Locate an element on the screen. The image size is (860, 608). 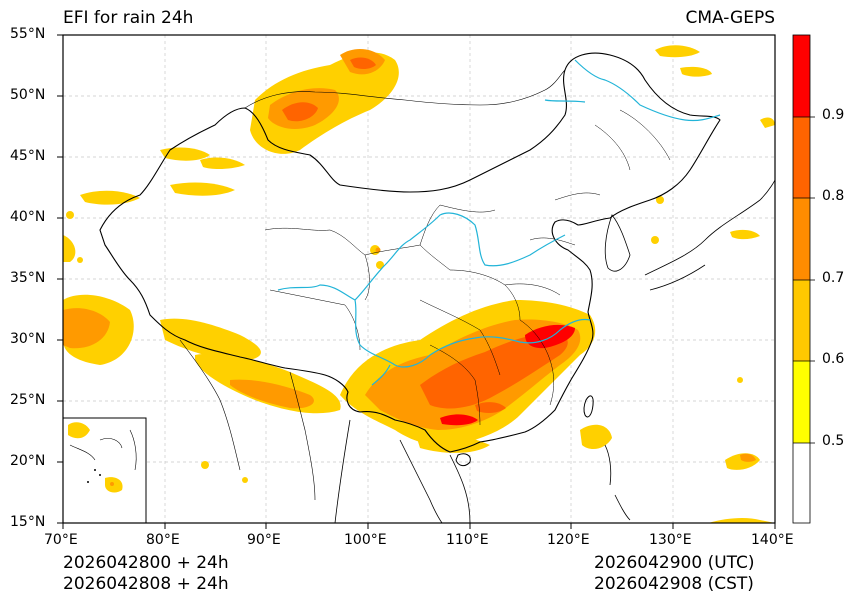
lat-label-20: 20°N is located at coordinates (28, 461).